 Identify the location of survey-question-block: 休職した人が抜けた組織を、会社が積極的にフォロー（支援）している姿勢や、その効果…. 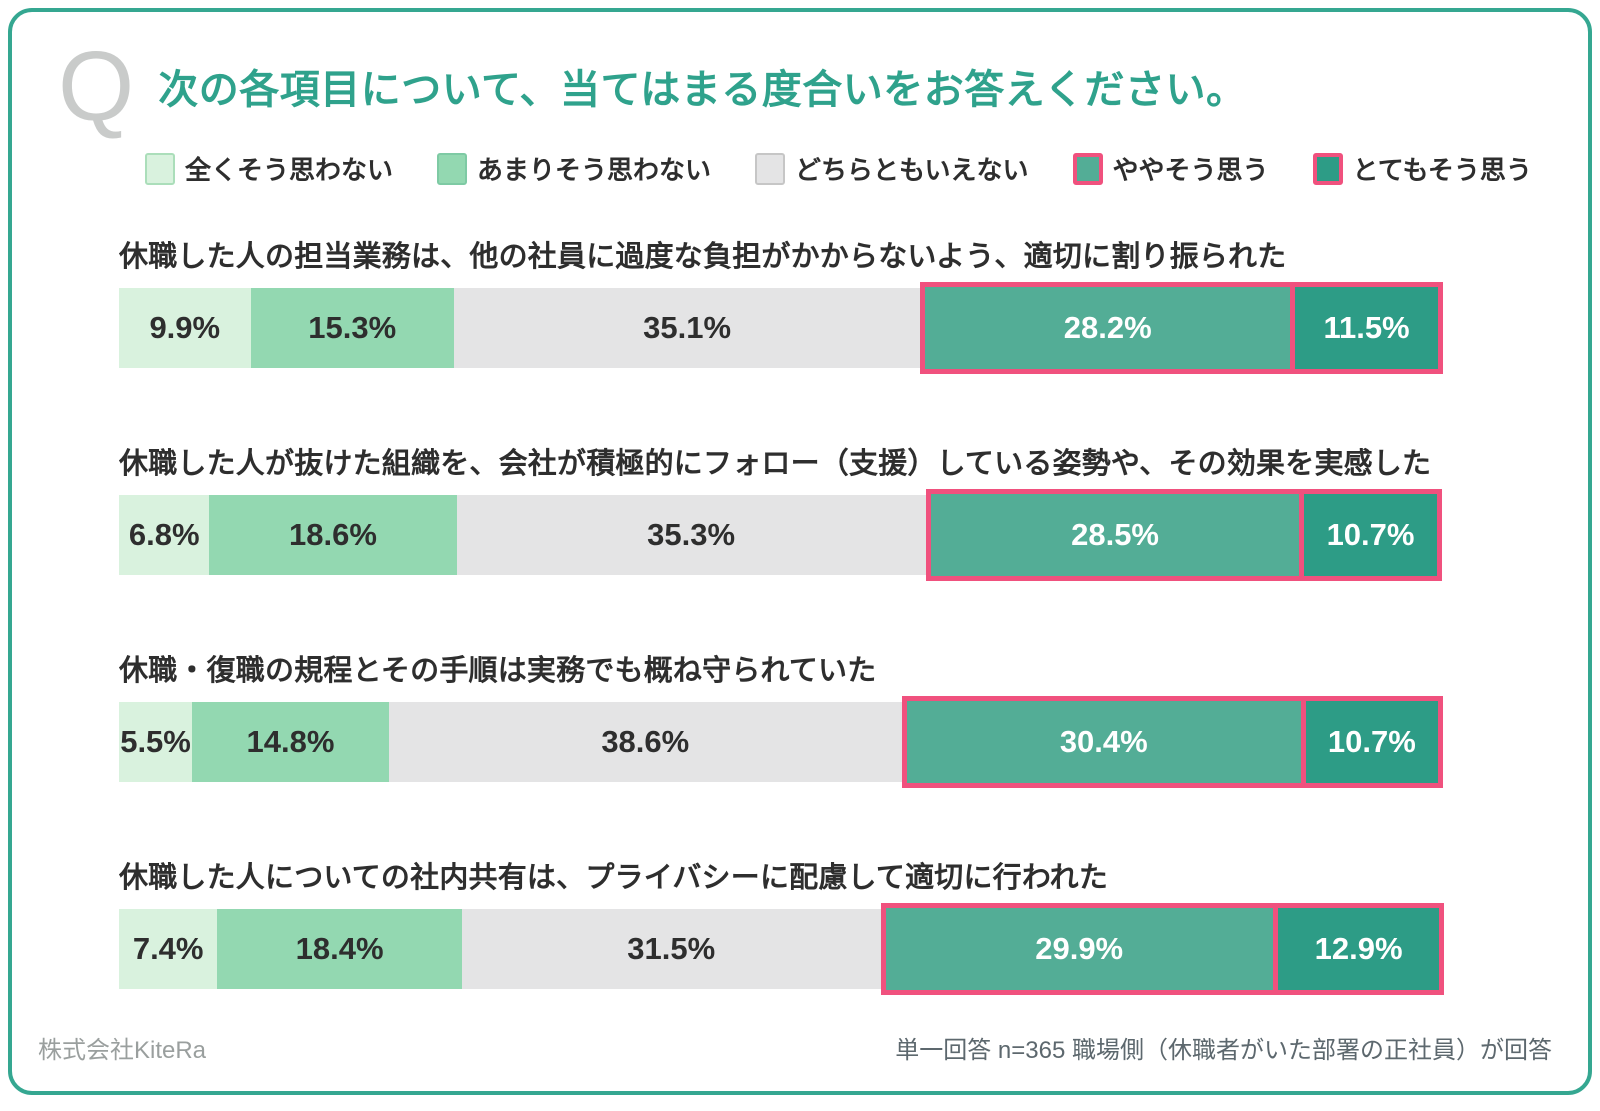
(783, 511).